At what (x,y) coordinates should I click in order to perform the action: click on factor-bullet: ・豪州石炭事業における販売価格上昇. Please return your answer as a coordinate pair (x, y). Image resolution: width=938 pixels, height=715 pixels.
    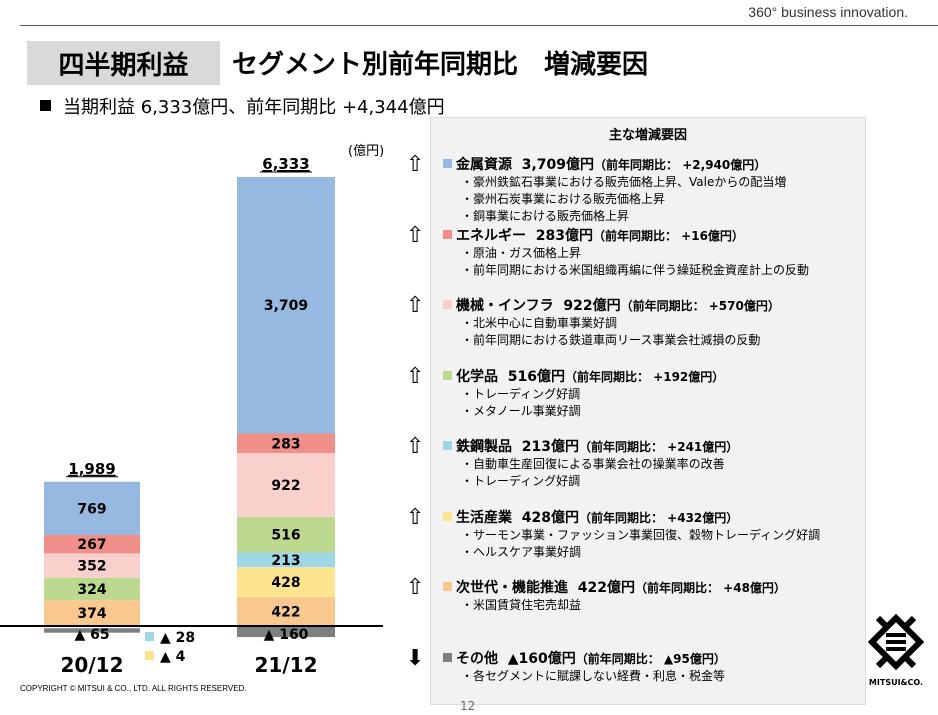
    Looking at the image, I should click on (563, 199).